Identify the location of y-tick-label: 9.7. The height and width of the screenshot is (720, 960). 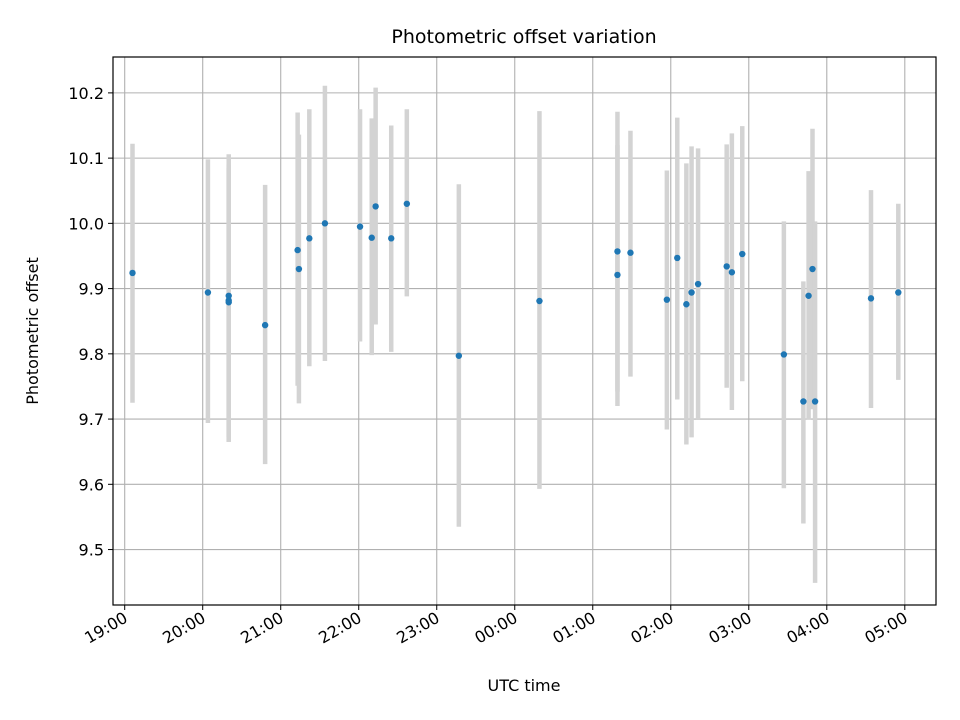
(91, 419).